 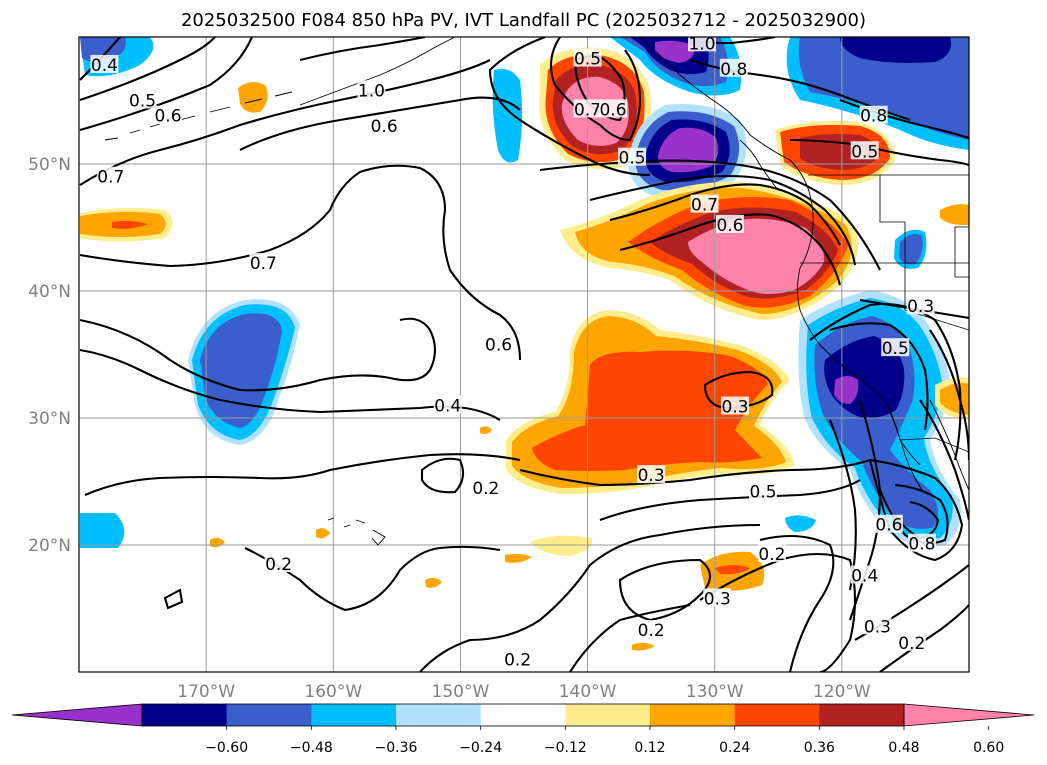 I want to click on contour-0.4-se, so click(x=885, y=381).